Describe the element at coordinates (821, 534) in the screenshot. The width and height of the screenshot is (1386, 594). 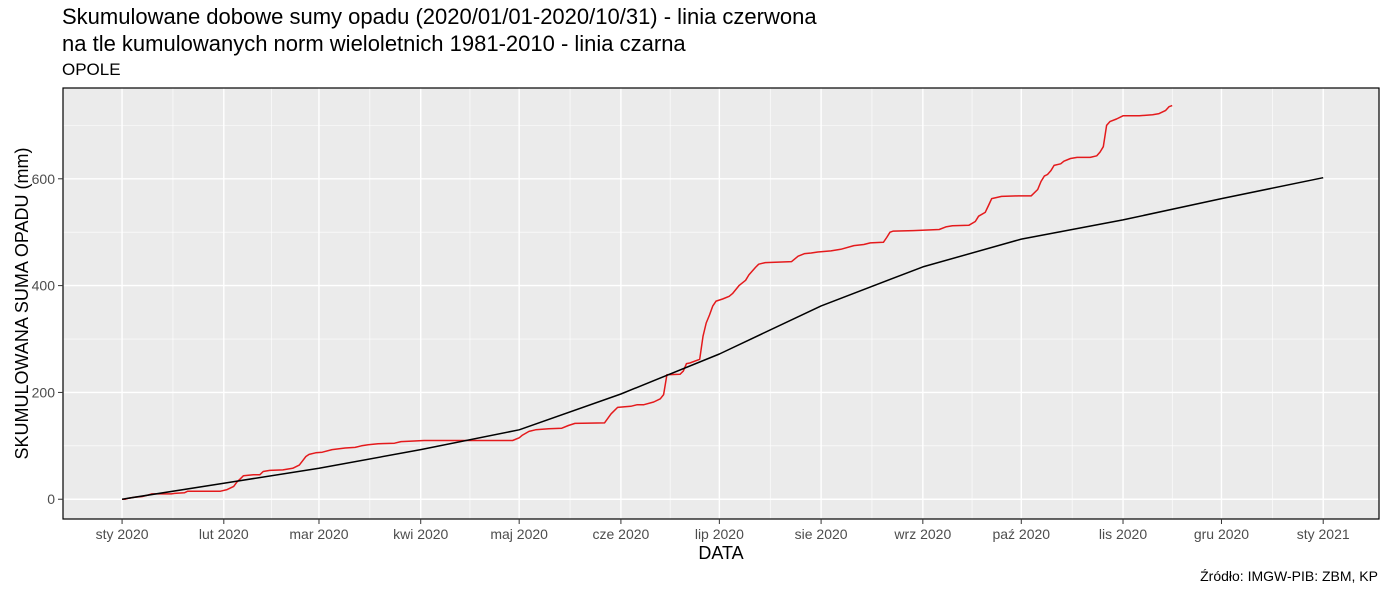
I see `x-tick-label: sie 2020` at that location.